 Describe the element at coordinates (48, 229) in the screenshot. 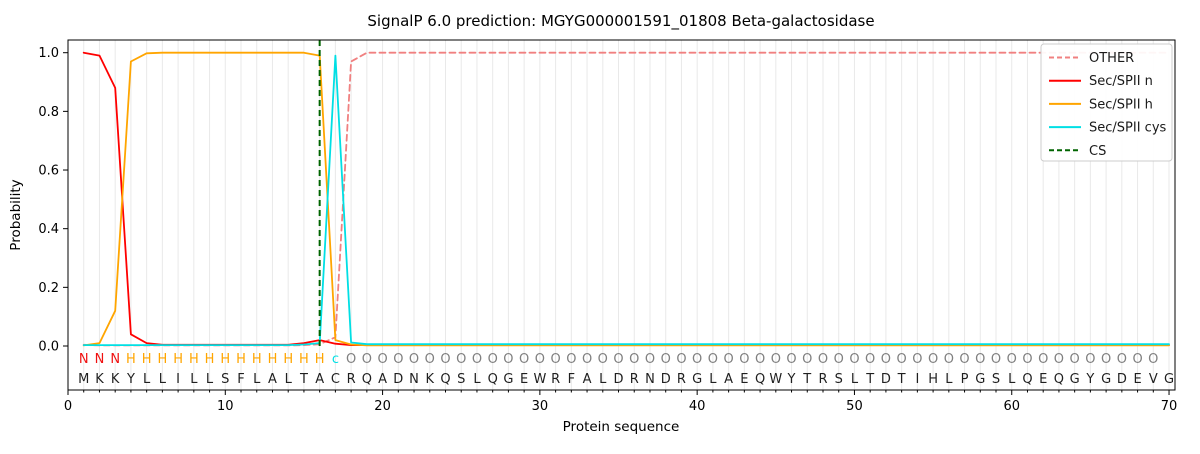

I see `y-tick-label: 0.4` at that location.